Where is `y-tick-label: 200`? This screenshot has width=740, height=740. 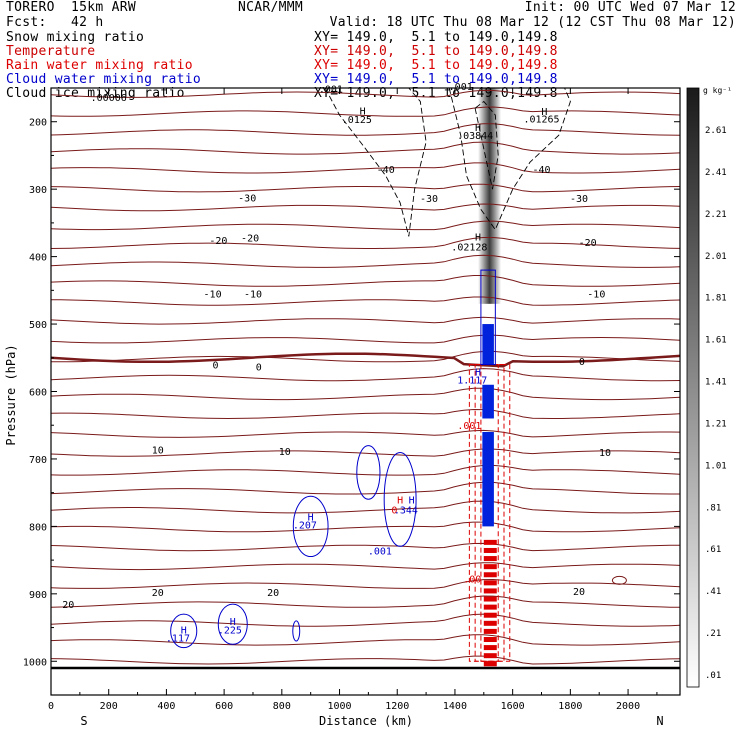
y-tick-label: 200 is located at coordinates (38, 123).